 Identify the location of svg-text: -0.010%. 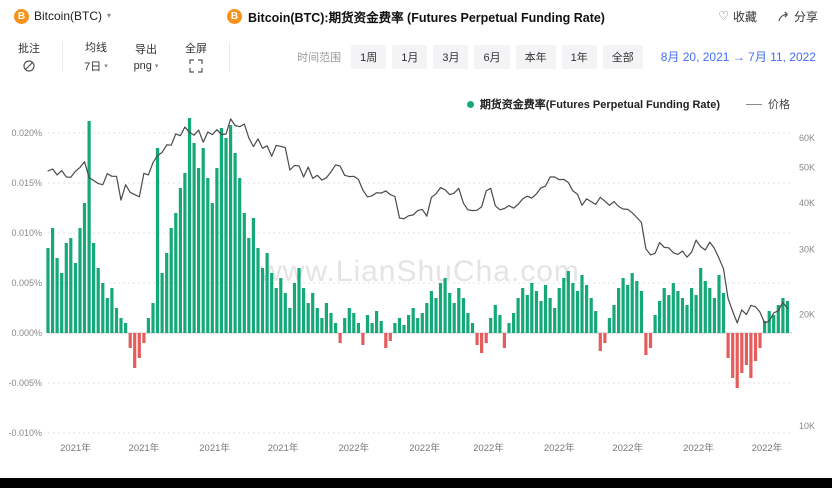
(25, 433).